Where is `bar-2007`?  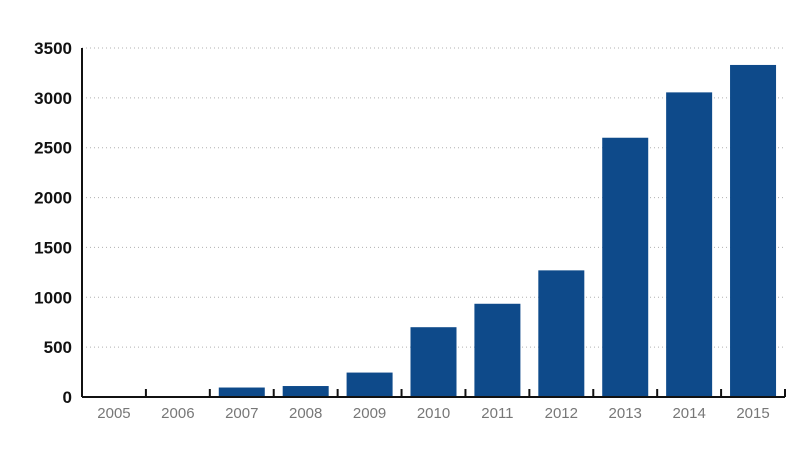 bar-2007 is located at coordinates (241, 392).